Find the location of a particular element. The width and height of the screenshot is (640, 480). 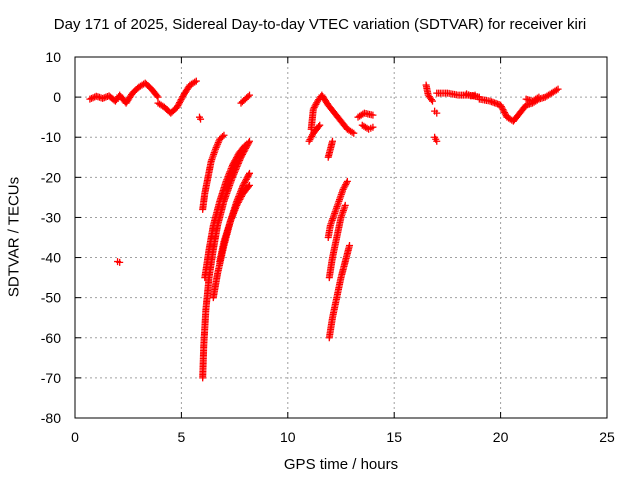

y-tick-label: -60 is located at coordinates (51, 338).